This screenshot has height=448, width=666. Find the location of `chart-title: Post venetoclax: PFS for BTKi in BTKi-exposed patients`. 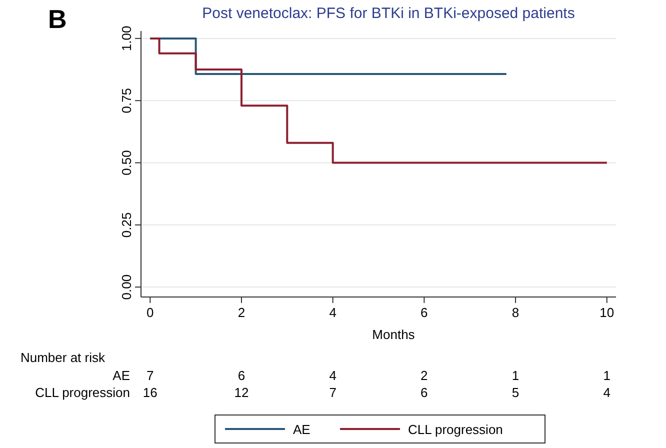

chart-title: Post venetoclax: PFS for BTKi in BTKi-exposed patients is located at coordinates (388, 13).